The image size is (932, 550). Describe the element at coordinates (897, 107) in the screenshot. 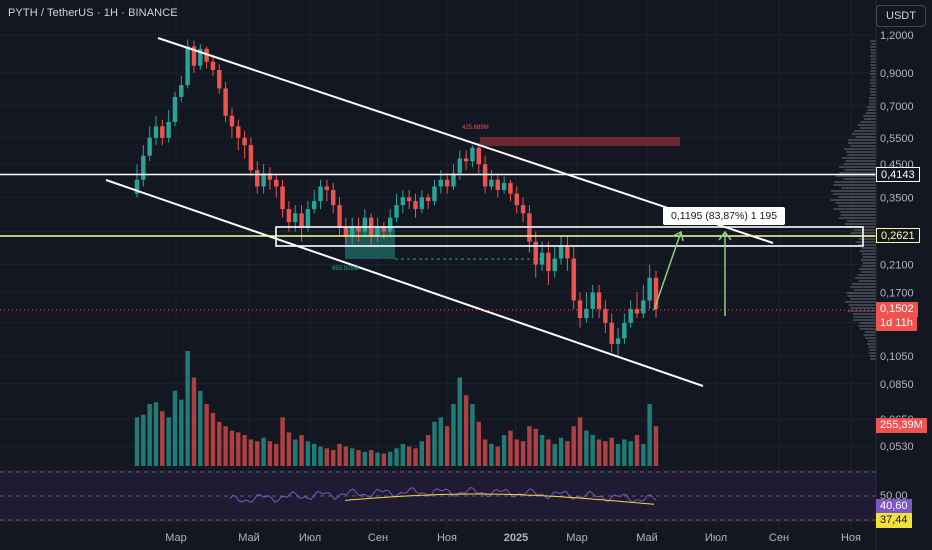

I see `price-tick-label: 0,7000` at that location.